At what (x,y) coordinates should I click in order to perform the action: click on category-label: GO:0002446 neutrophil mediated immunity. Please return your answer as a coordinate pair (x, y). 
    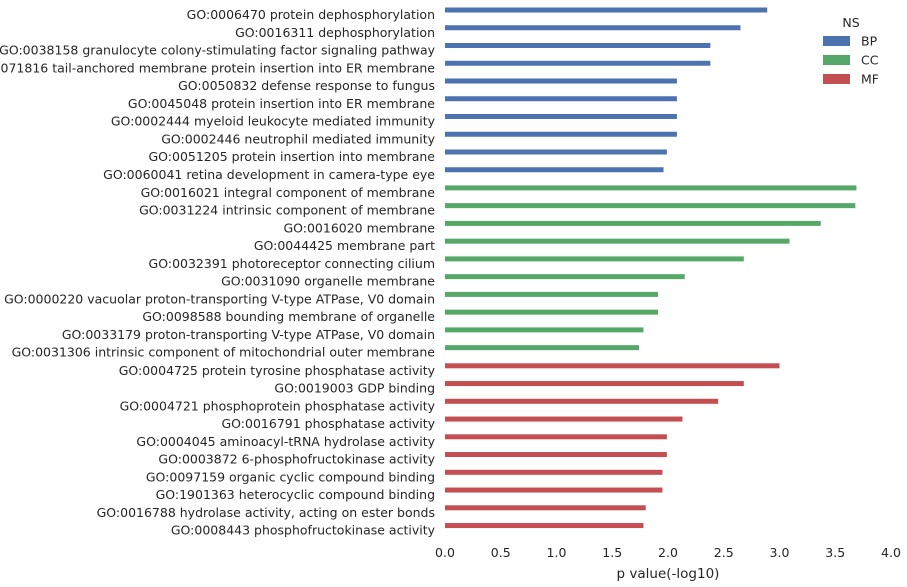
    Looking at the image, I should click on (298, 138).